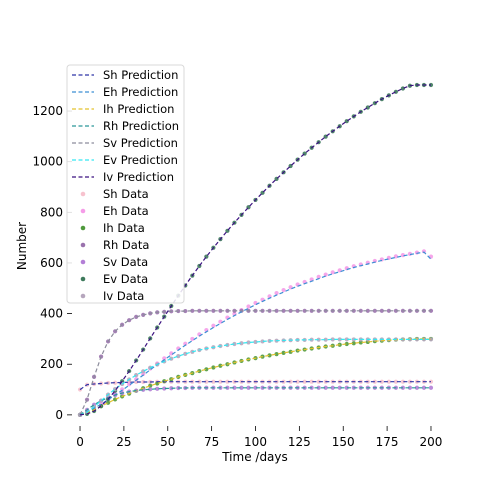  Describe the element at coordinates (22, 246) in the screenshot. I see `y-axis-title: Number` at that location.